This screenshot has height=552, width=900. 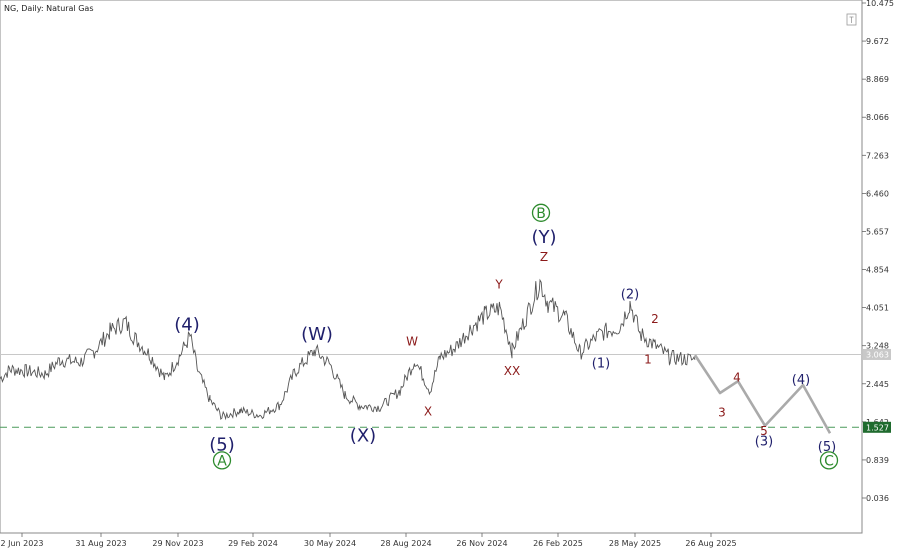 I want to click on x-tick-label: 30 May 2024, so click(x=330, y=543).